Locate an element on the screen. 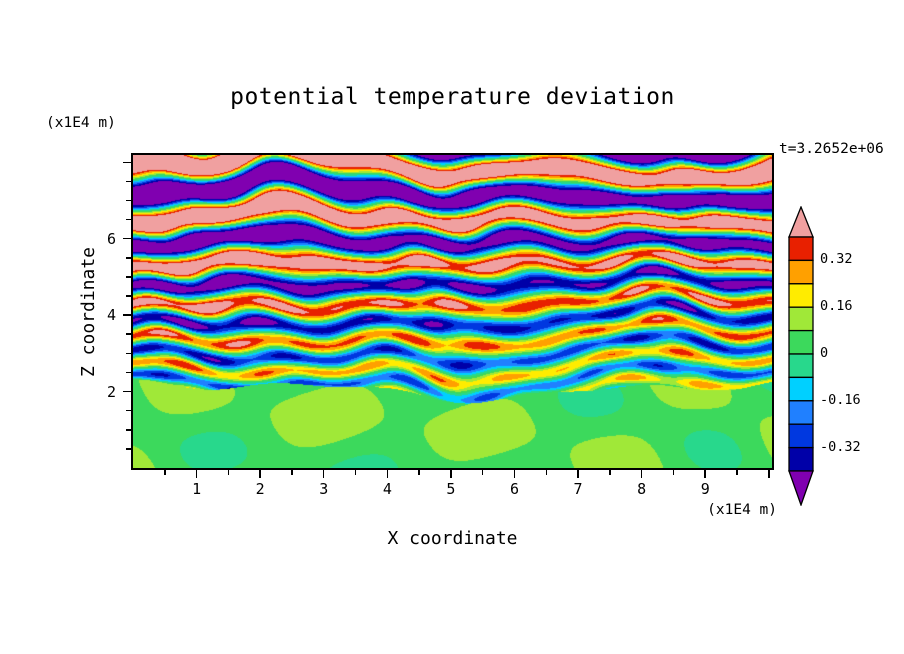 The width and height of the screenshot is (904, 654). colorbar-scale is located at coordinates (801, 356).